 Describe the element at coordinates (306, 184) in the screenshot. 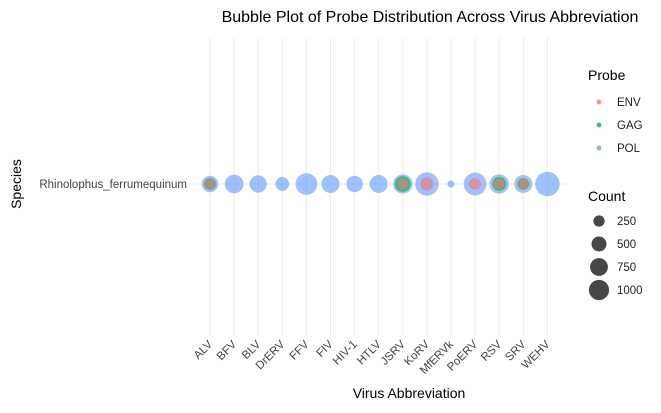

I see `bubble-pol-ffv` at that location.